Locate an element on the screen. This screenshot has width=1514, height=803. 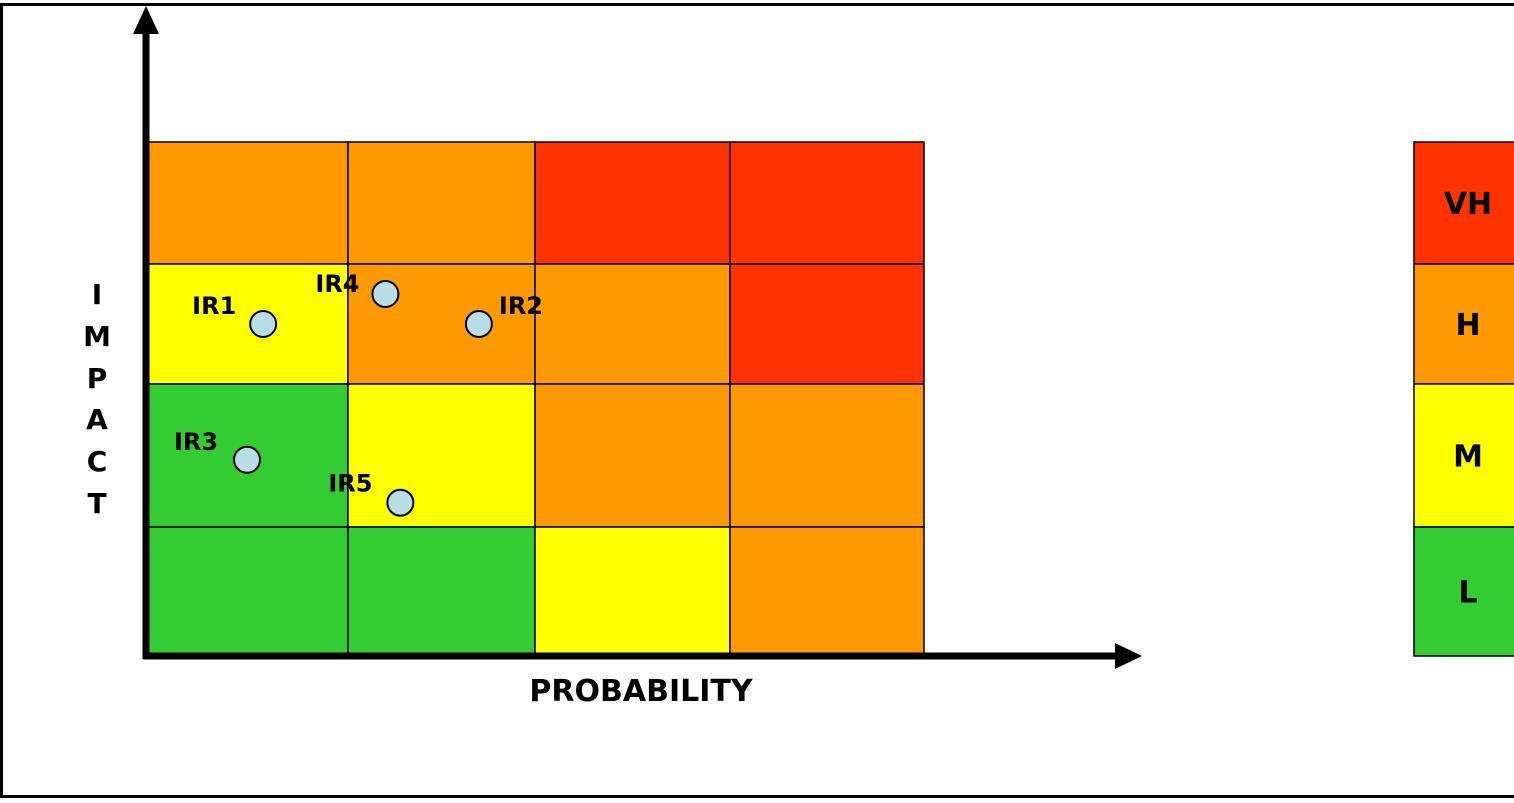
legend-label: VH is located at coordinates (1468, 204).